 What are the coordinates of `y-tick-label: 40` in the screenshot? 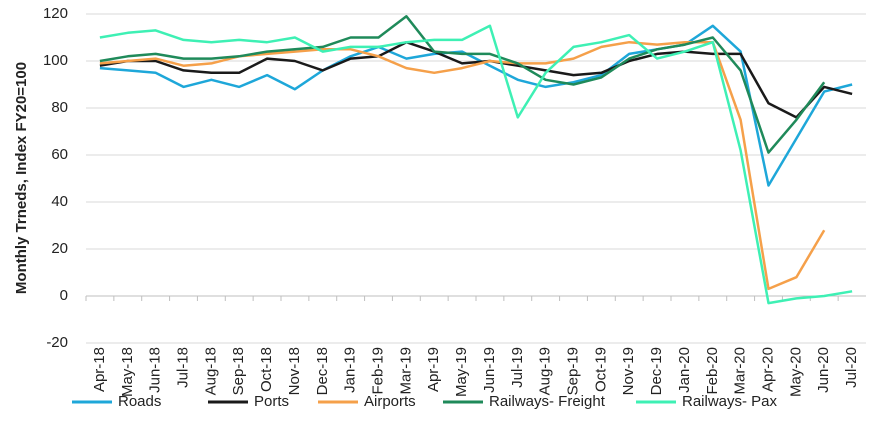 It's located at (59, 201).